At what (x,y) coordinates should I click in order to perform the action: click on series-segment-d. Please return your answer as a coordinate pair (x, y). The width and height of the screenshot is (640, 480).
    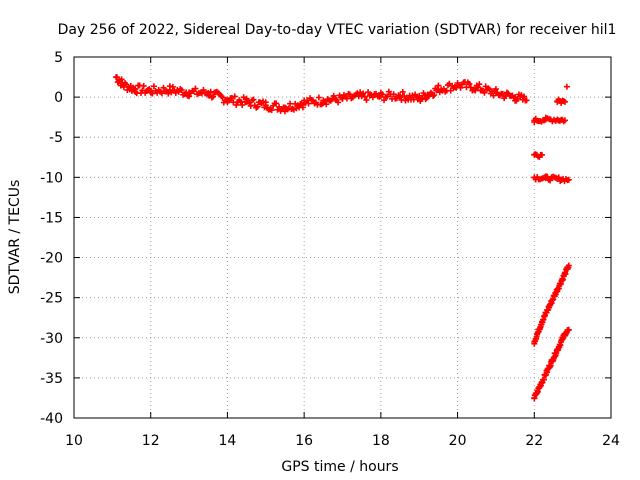
    Looking at the image, I should click on (561, 101).